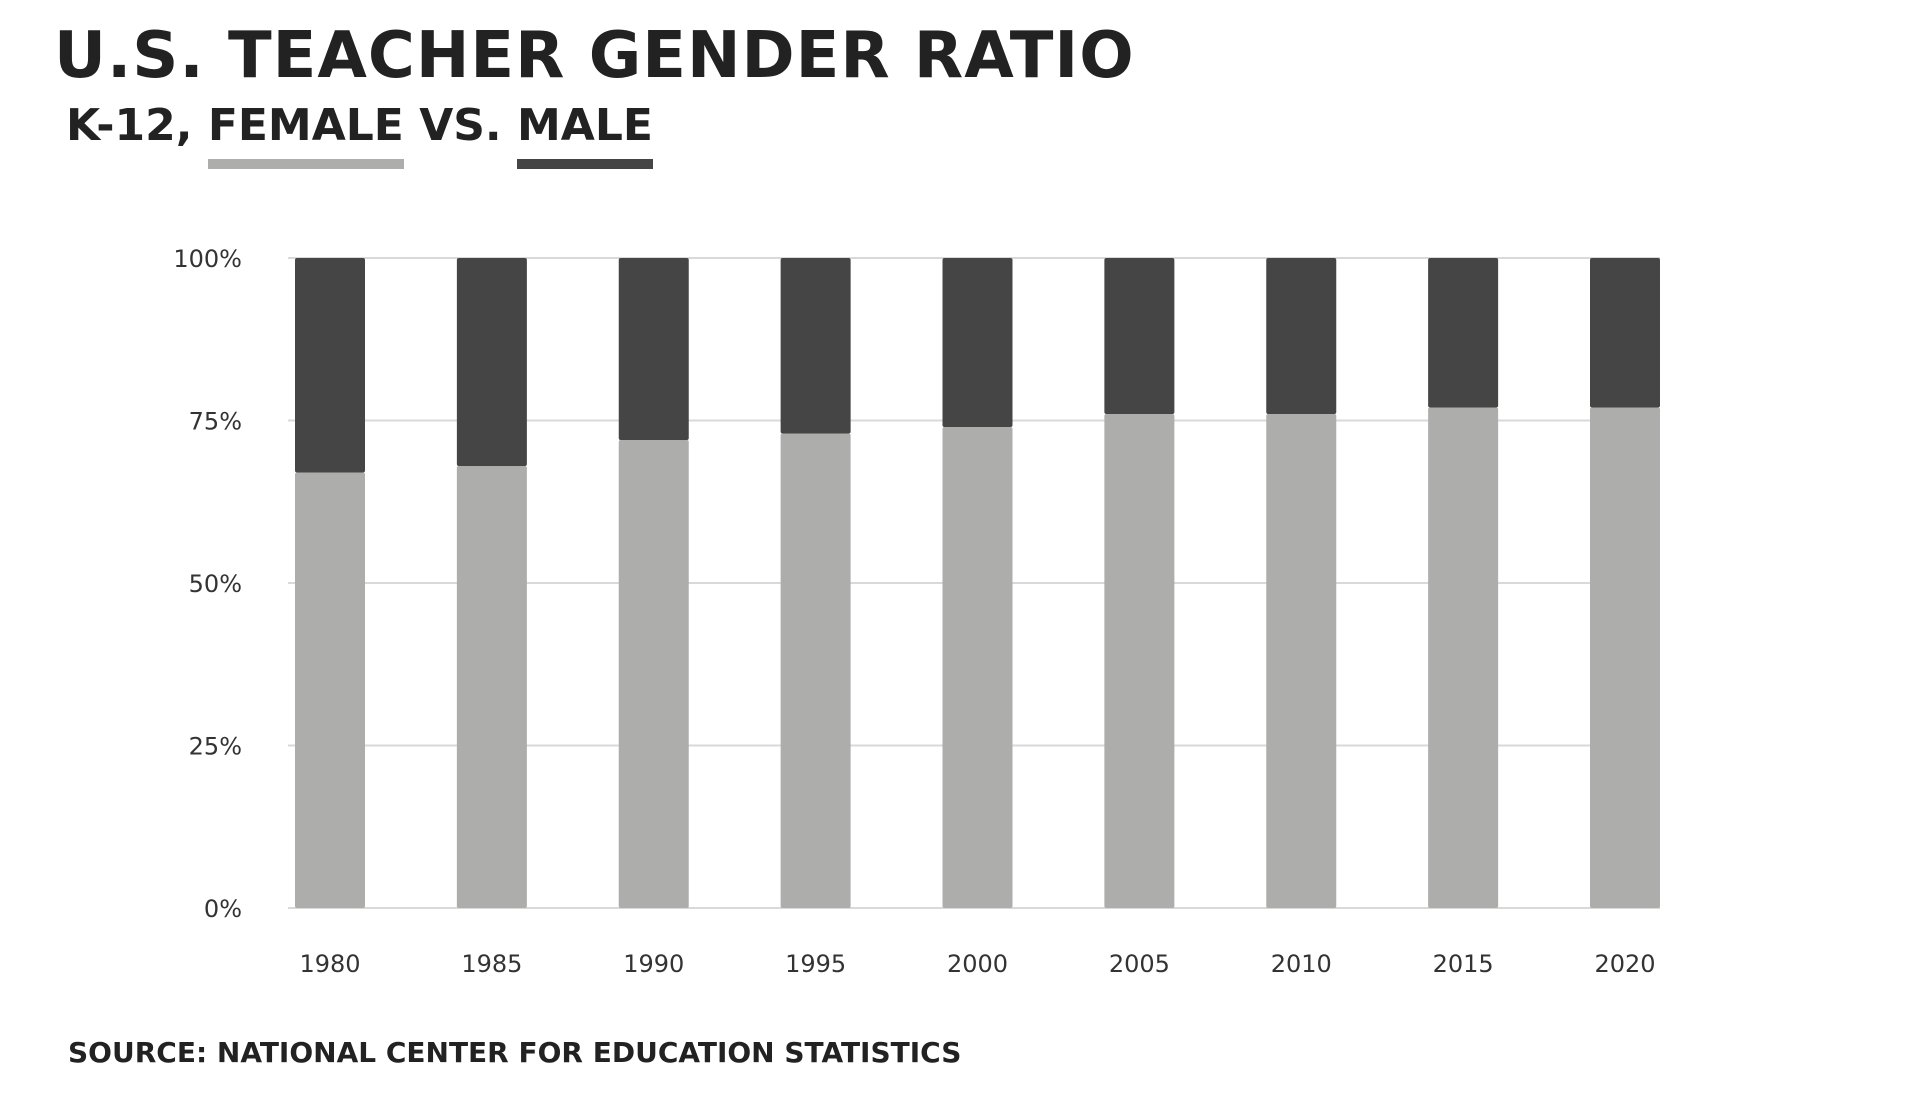 This screenshot has width=1920, height=1100. I want to click on x-tick-label: 2015, so click(1463, 964).